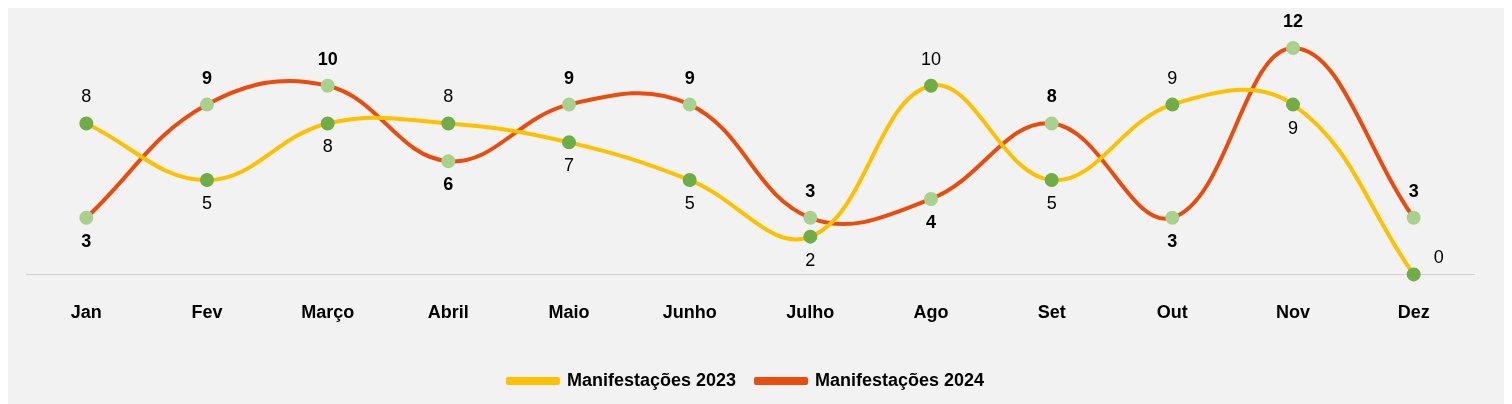  I want to click on x-tick-label: Dez, so click(1413, 312).